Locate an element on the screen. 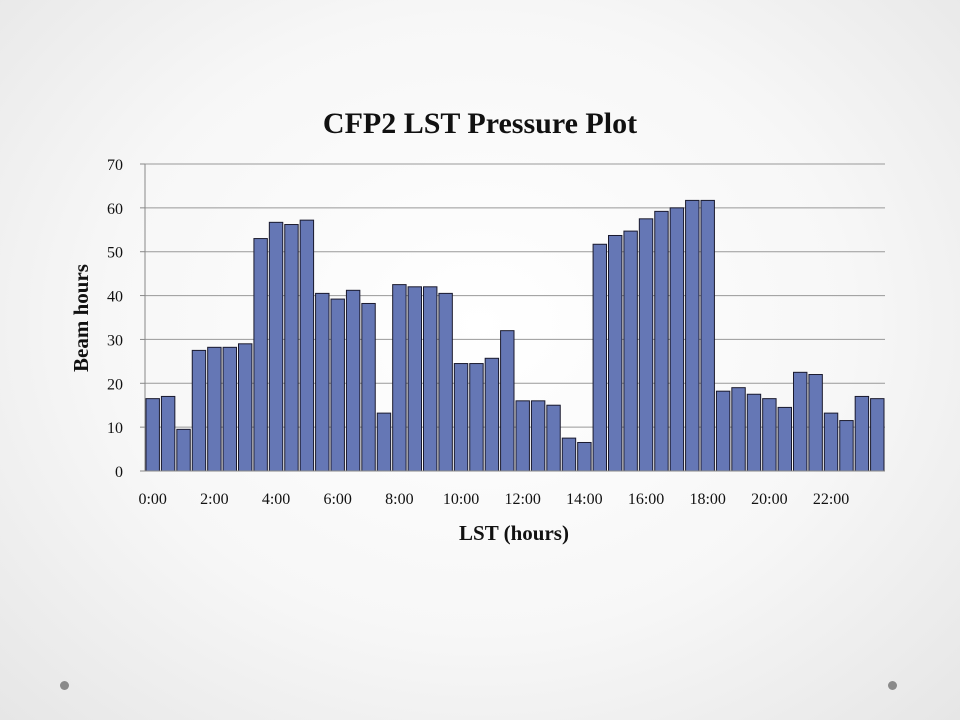  x-tick-label: 20:00 is located at coordinates (769, 499).